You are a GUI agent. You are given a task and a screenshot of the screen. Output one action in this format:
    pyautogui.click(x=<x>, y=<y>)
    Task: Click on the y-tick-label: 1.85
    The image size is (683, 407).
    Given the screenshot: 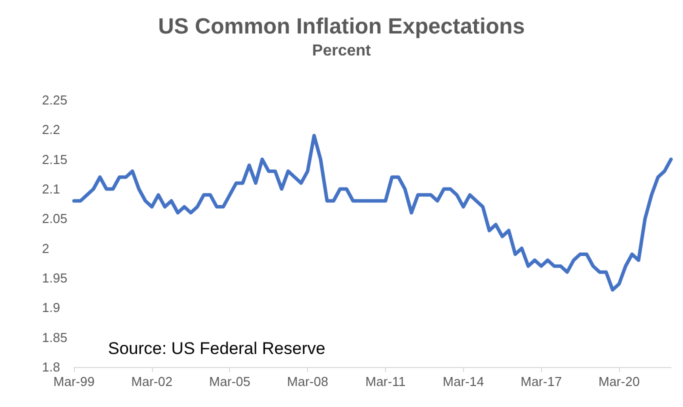 What is the action you would take?
    pyautogui.click(x=55, y=337)
    